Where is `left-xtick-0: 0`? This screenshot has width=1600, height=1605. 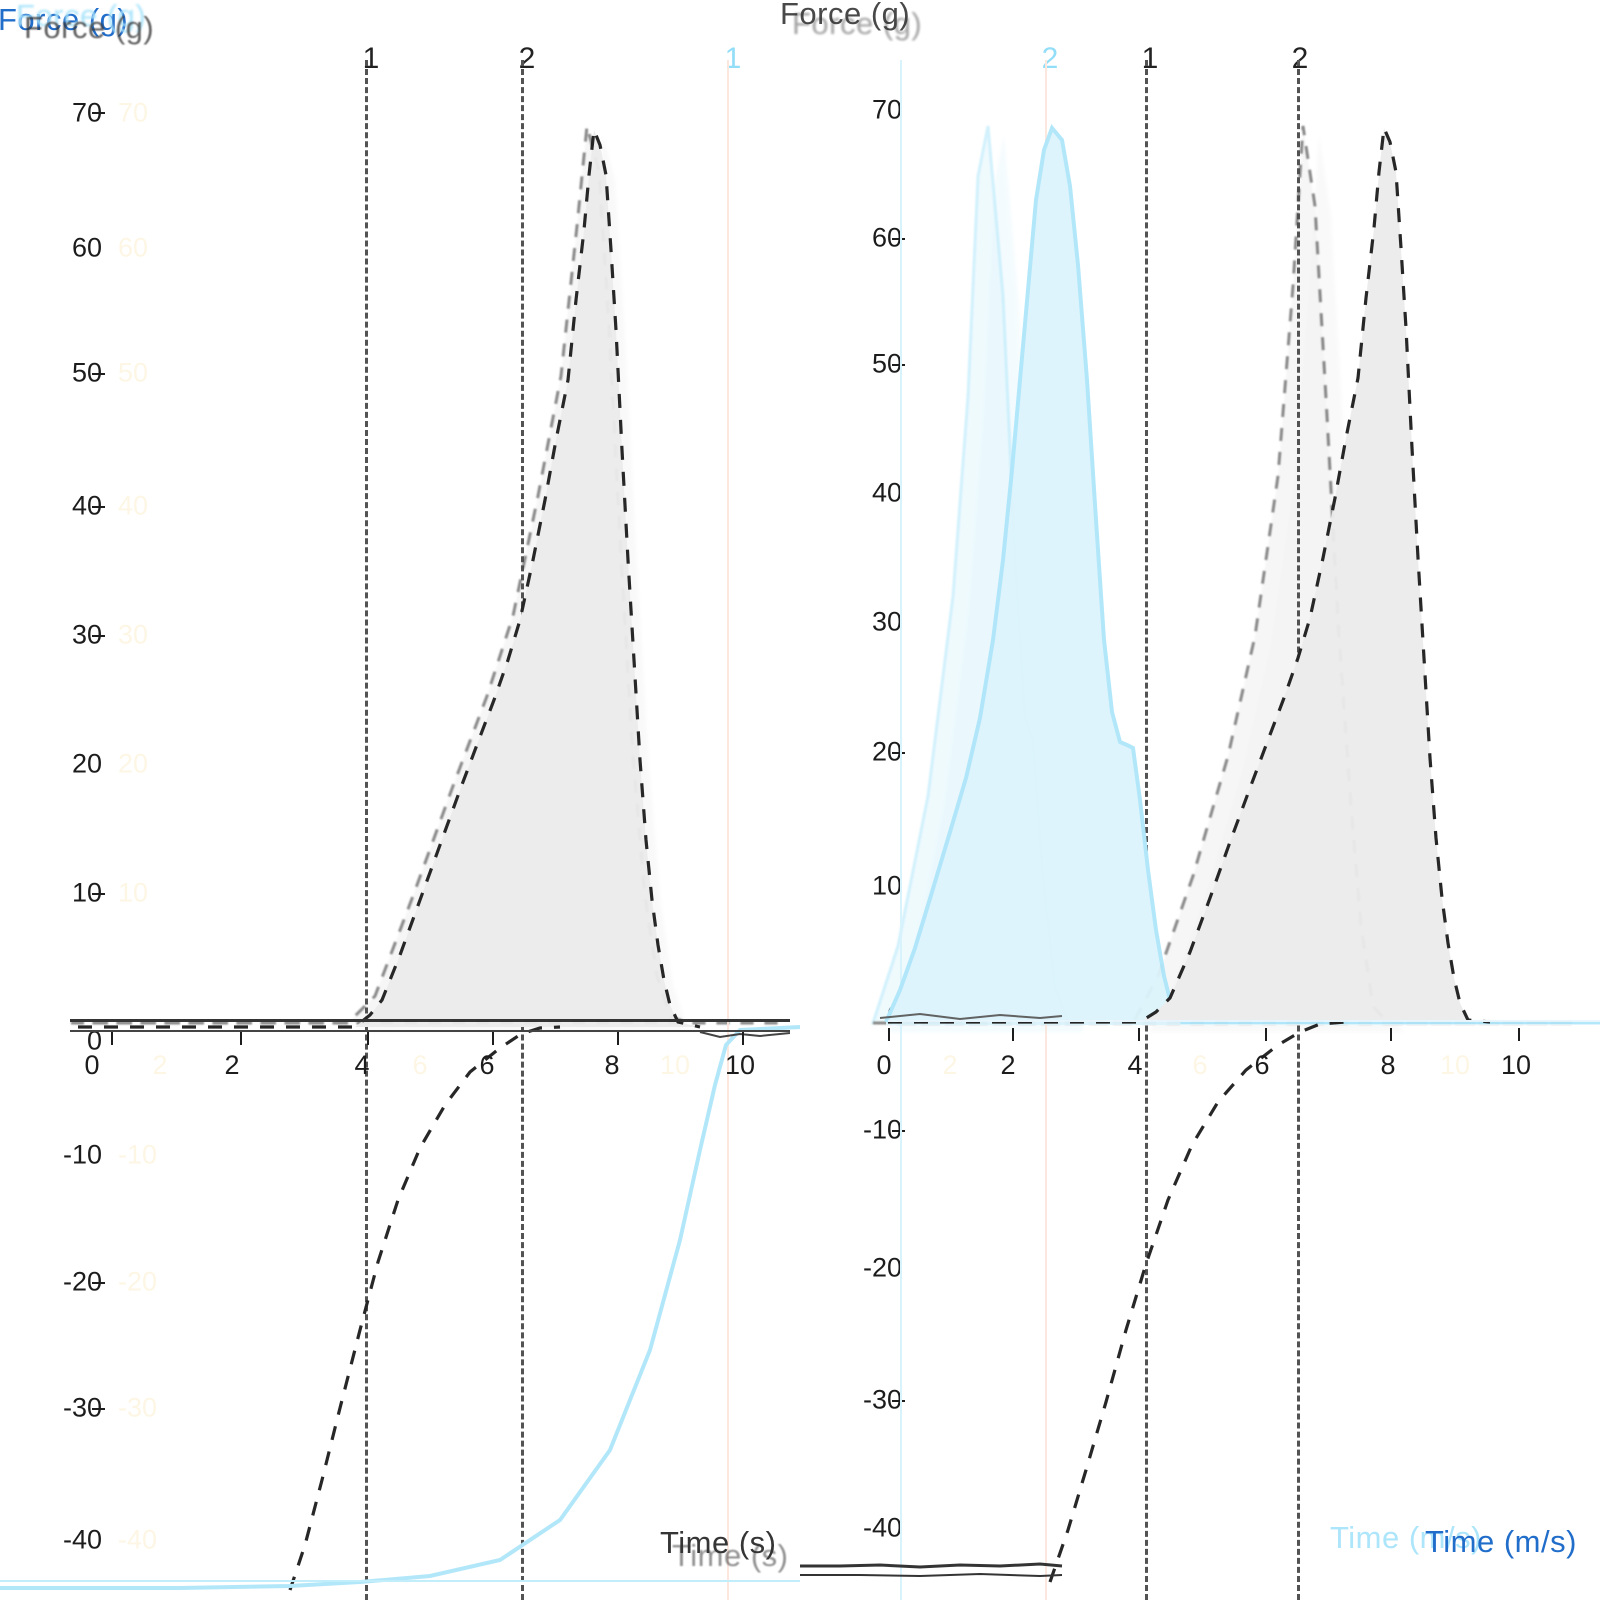
left-xtick-0: 0 is located at coordinates (92, 1065).